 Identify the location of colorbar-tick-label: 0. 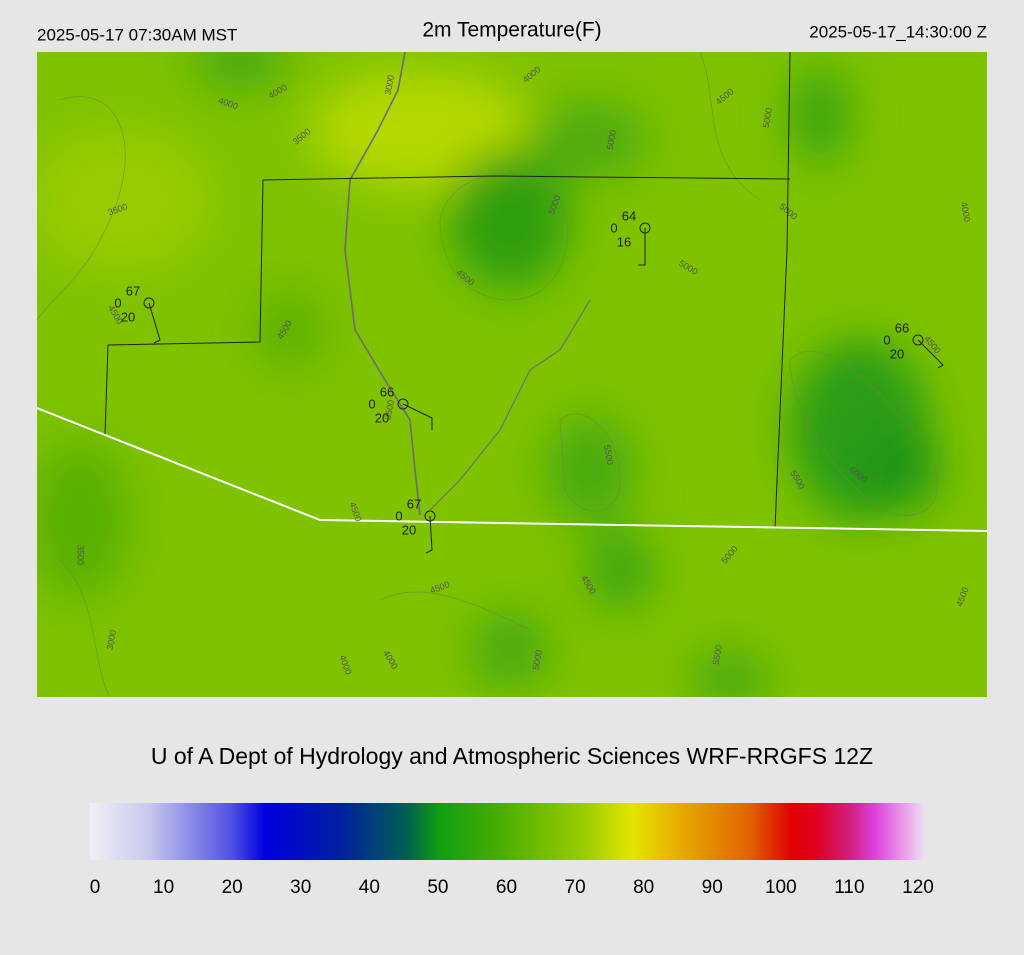
(95, 887).